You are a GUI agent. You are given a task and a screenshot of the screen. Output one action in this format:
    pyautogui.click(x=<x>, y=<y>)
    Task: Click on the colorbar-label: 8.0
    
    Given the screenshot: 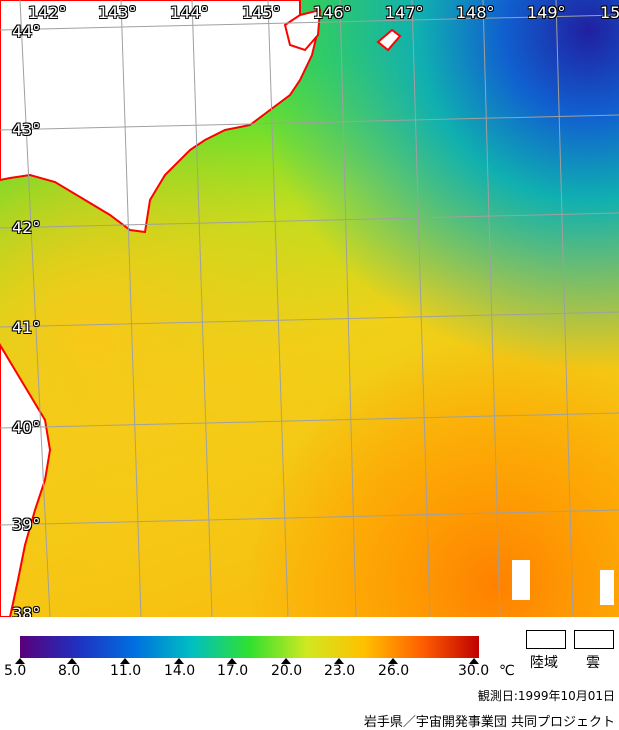 What is the action you would take?
    pyautogui.click(x=69, y=671)
    